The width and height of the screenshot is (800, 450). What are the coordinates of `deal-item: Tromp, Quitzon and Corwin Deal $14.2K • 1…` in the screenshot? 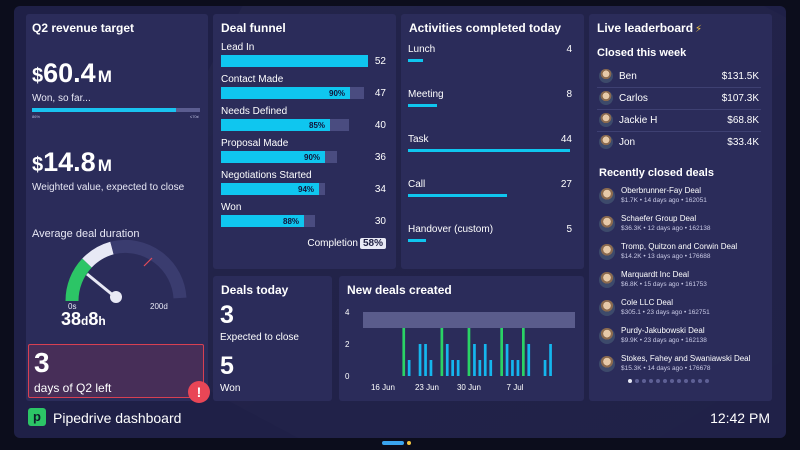 It's located at (682, 253).